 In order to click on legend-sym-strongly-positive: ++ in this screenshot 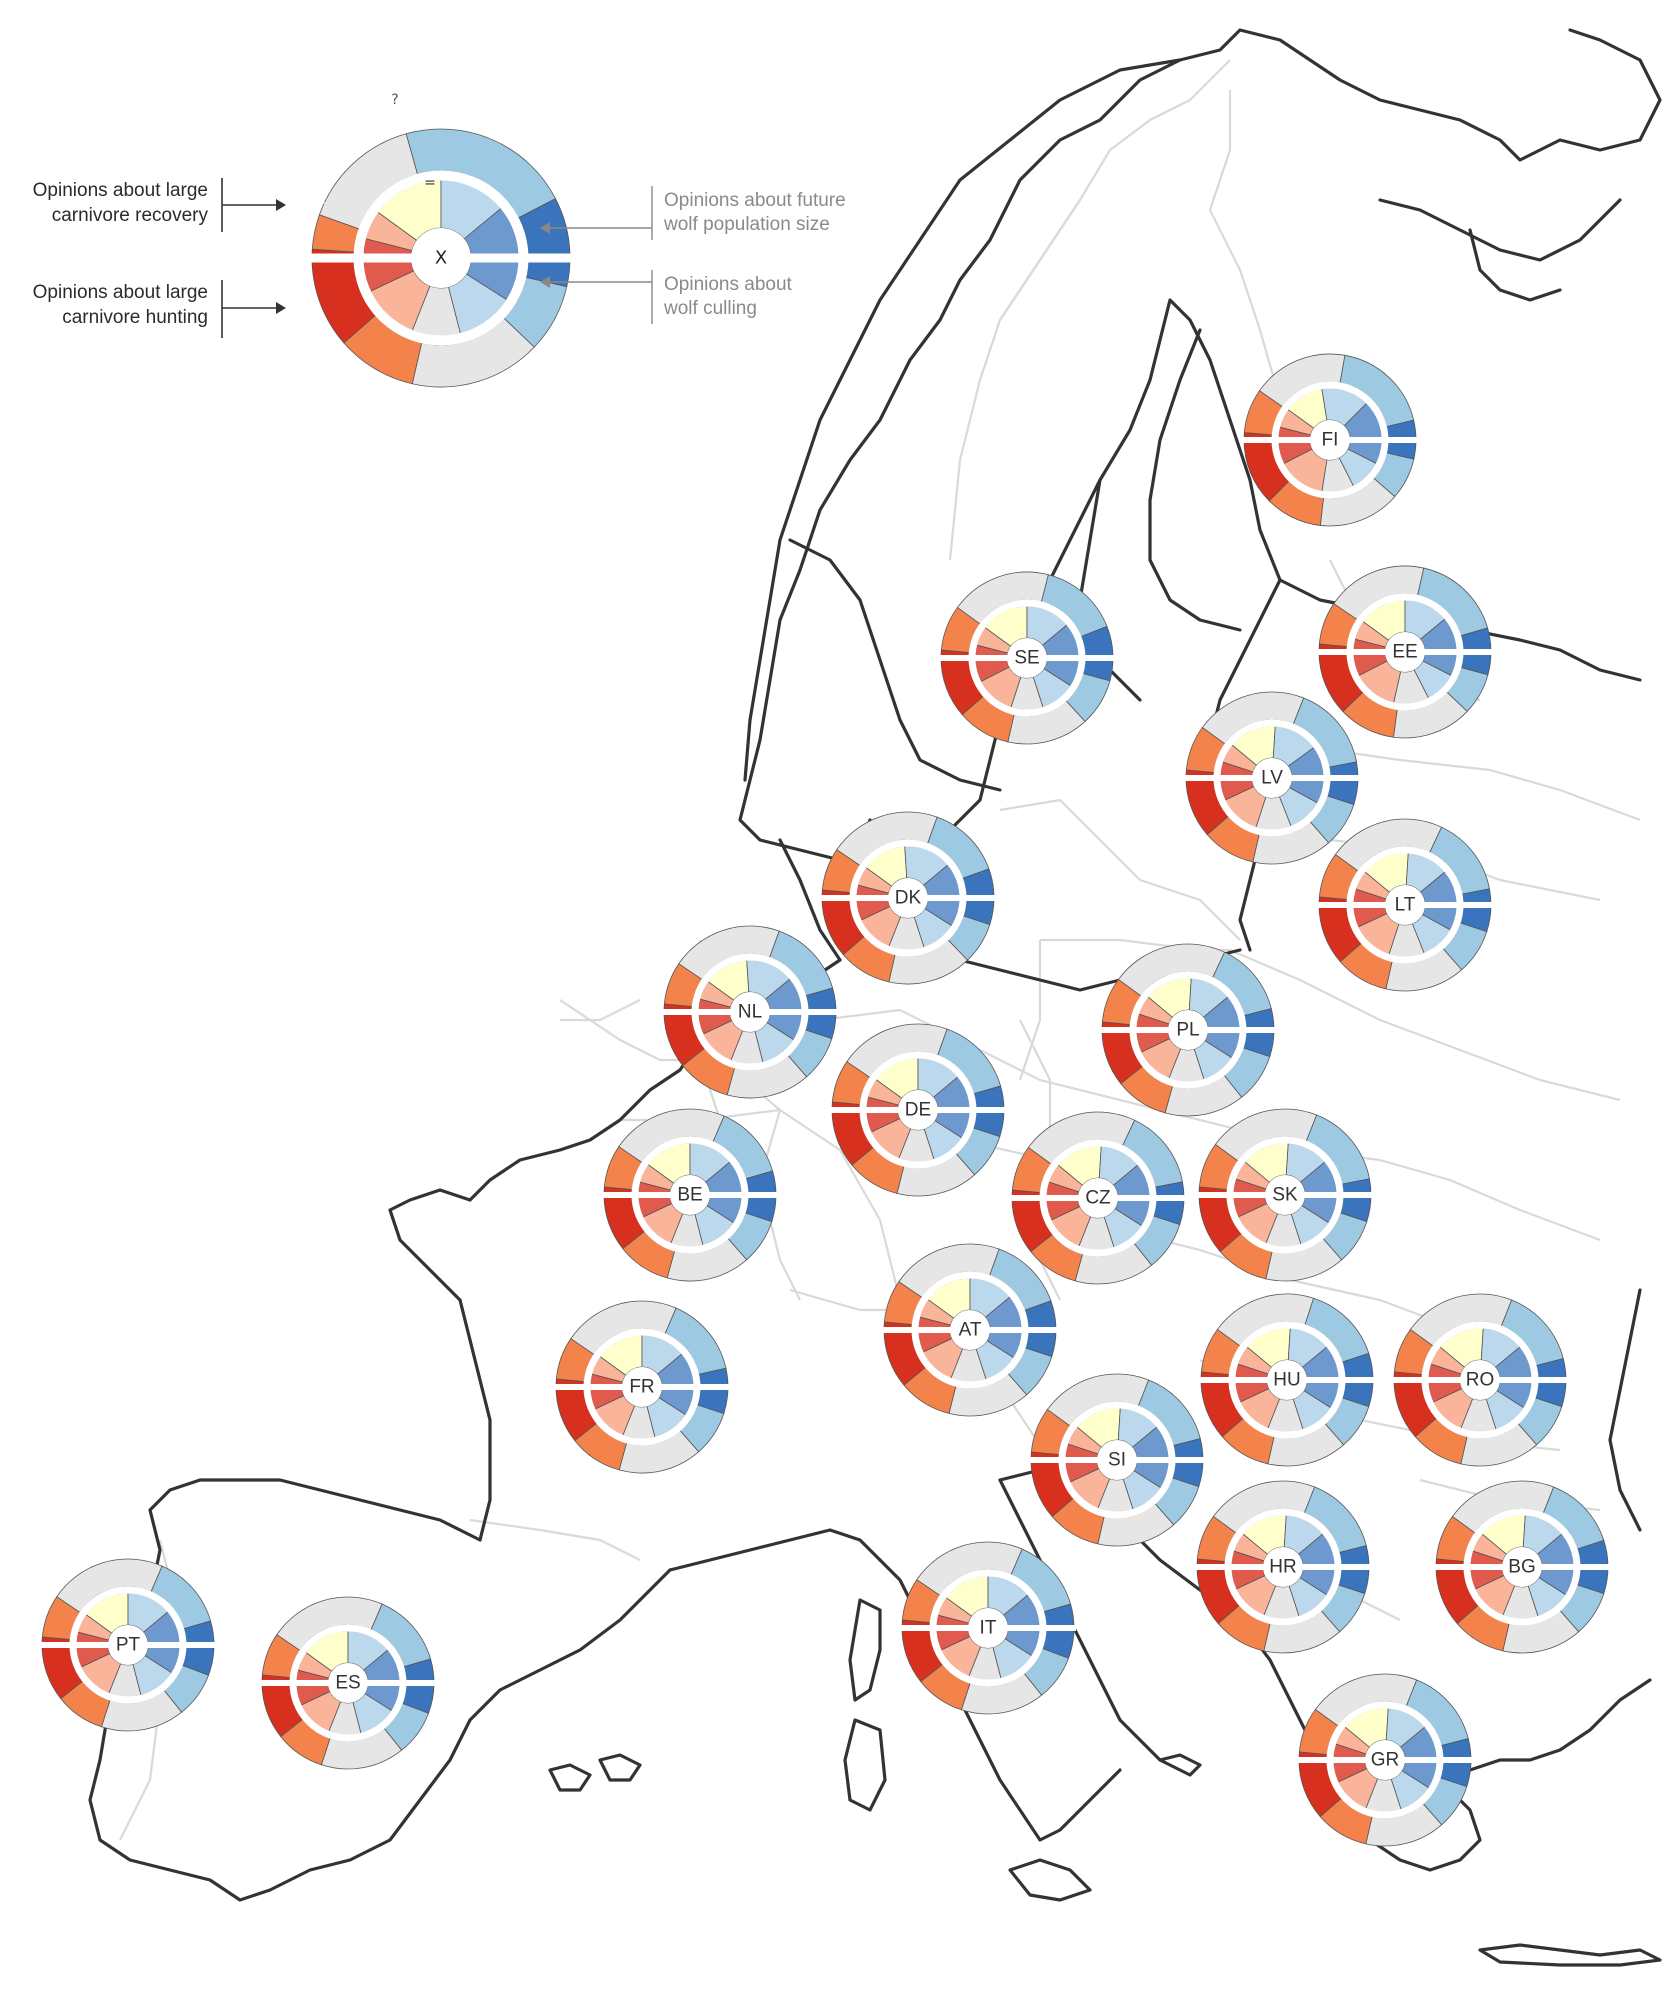, I will do `click(567, 190)`.